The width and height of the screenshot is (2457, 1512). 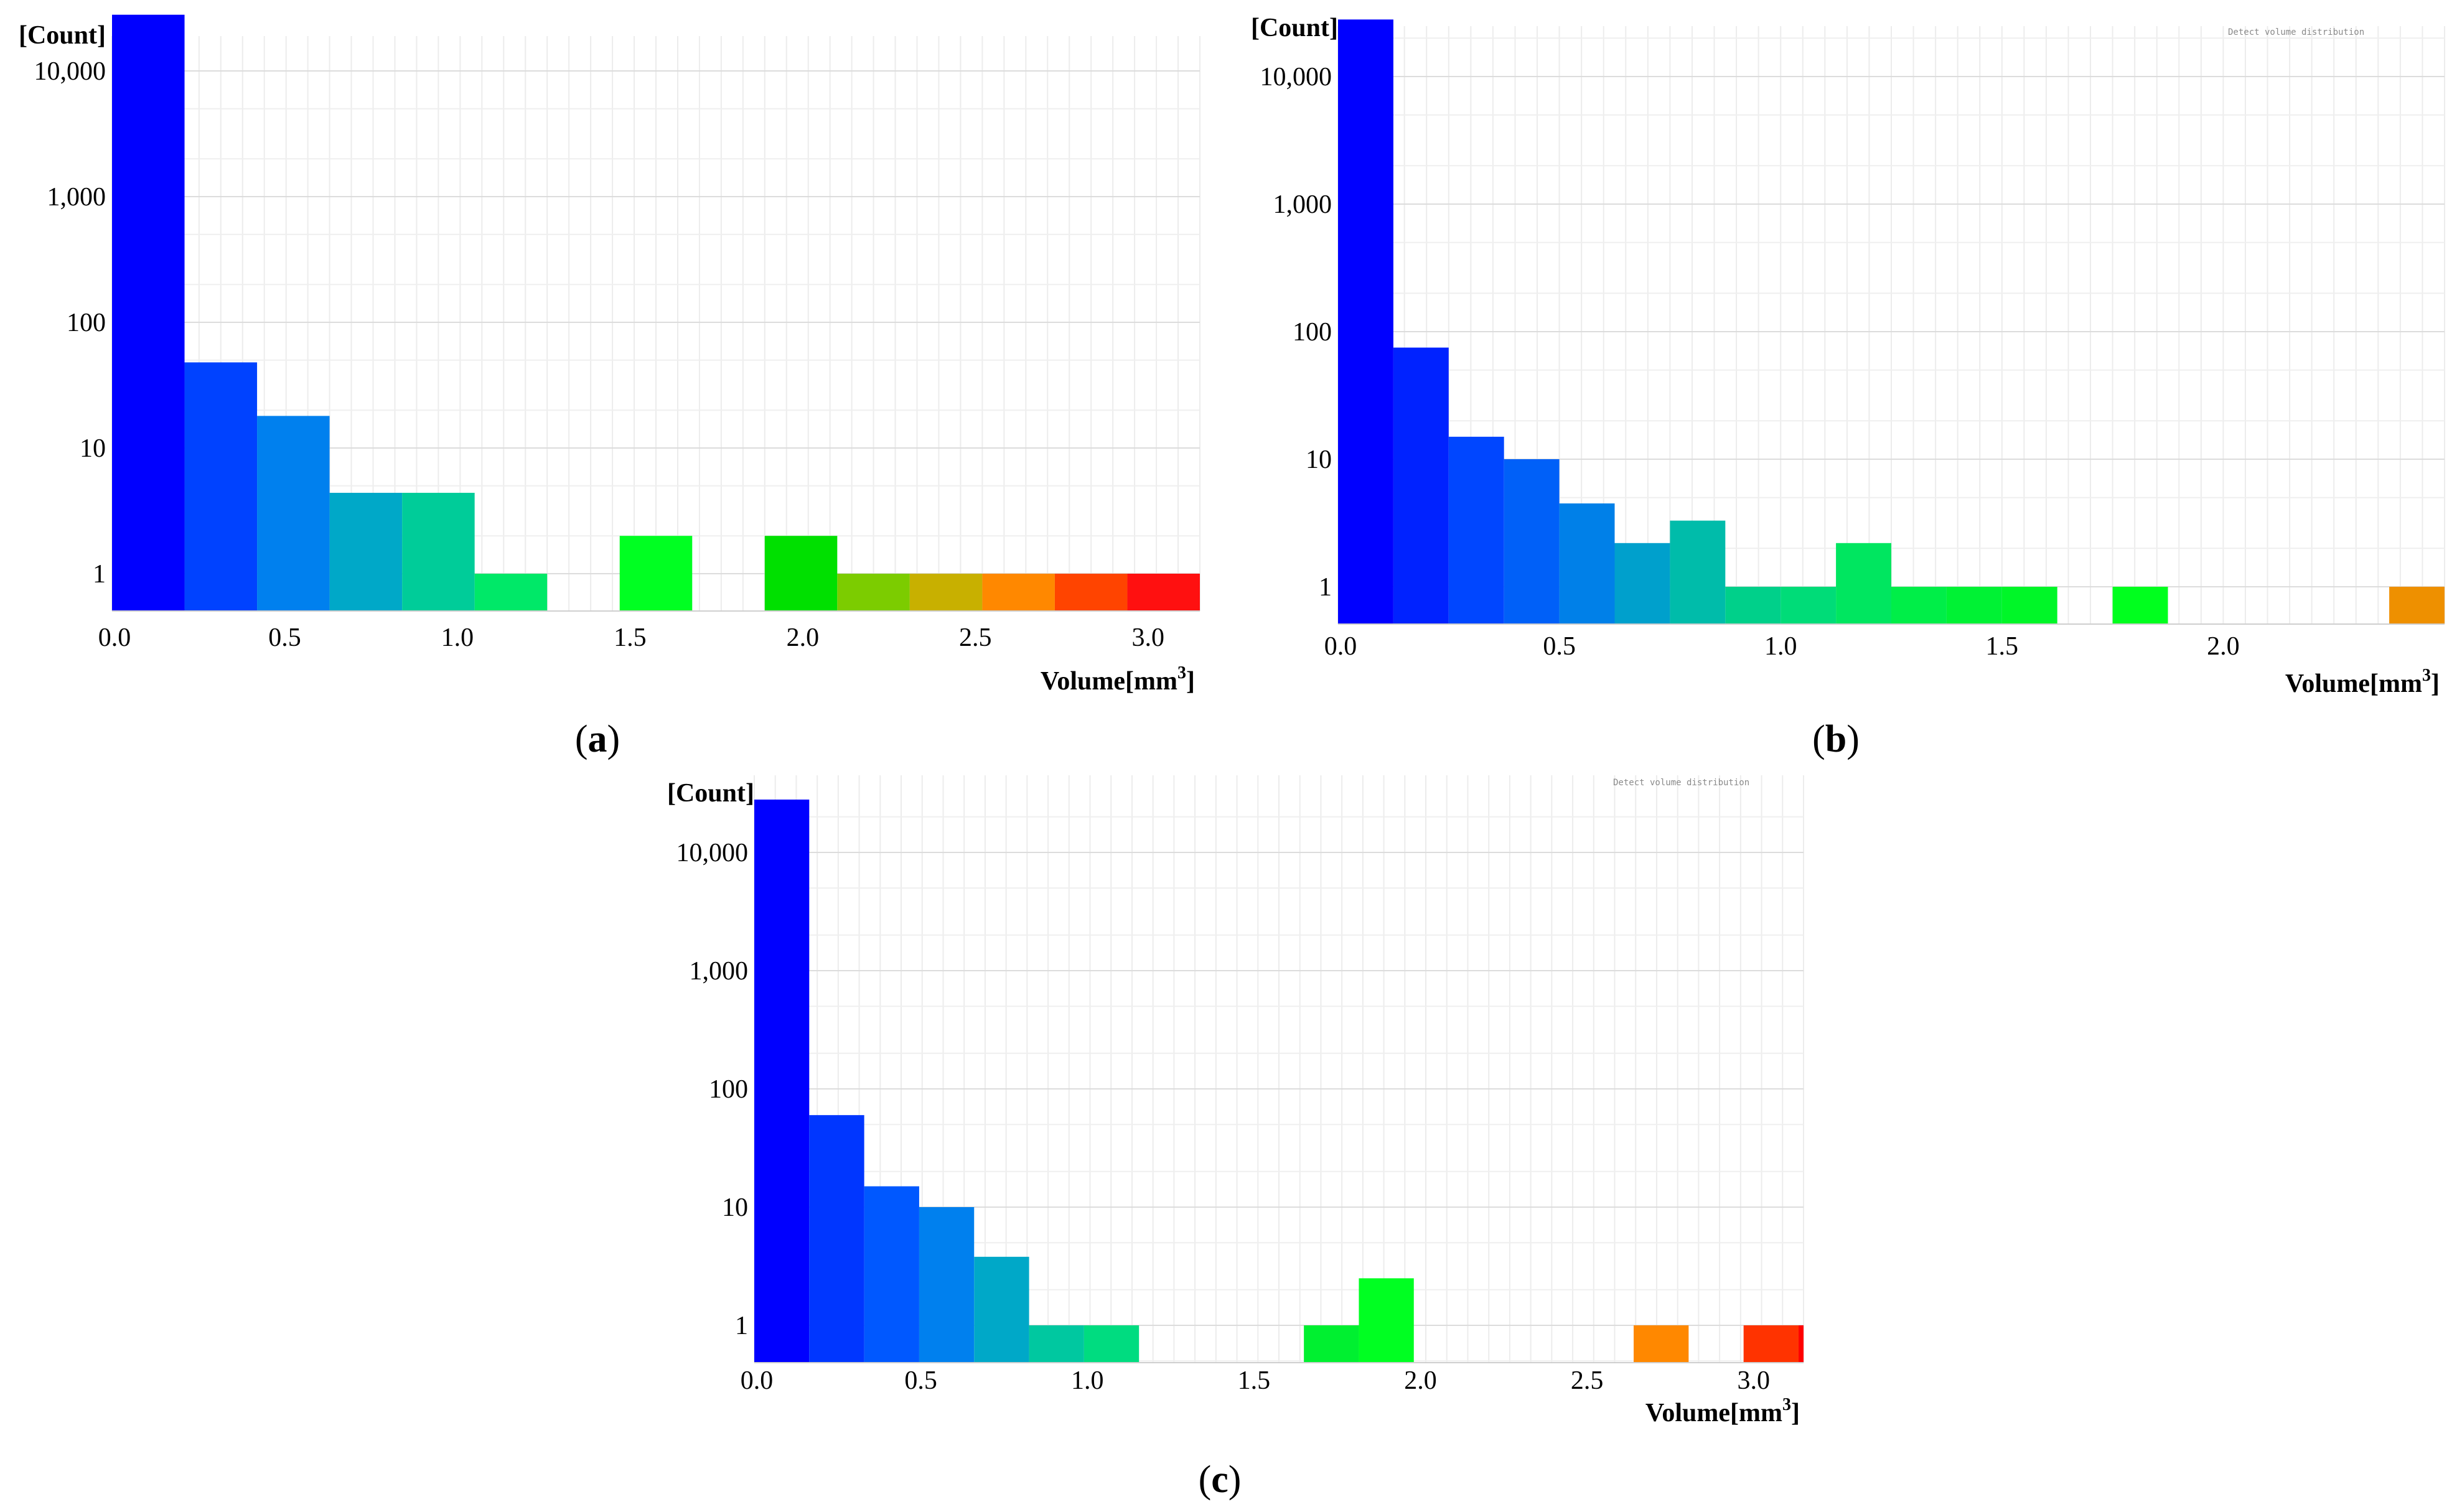 I want to click on panel-caption: (b), so click(x=1836, y=739).